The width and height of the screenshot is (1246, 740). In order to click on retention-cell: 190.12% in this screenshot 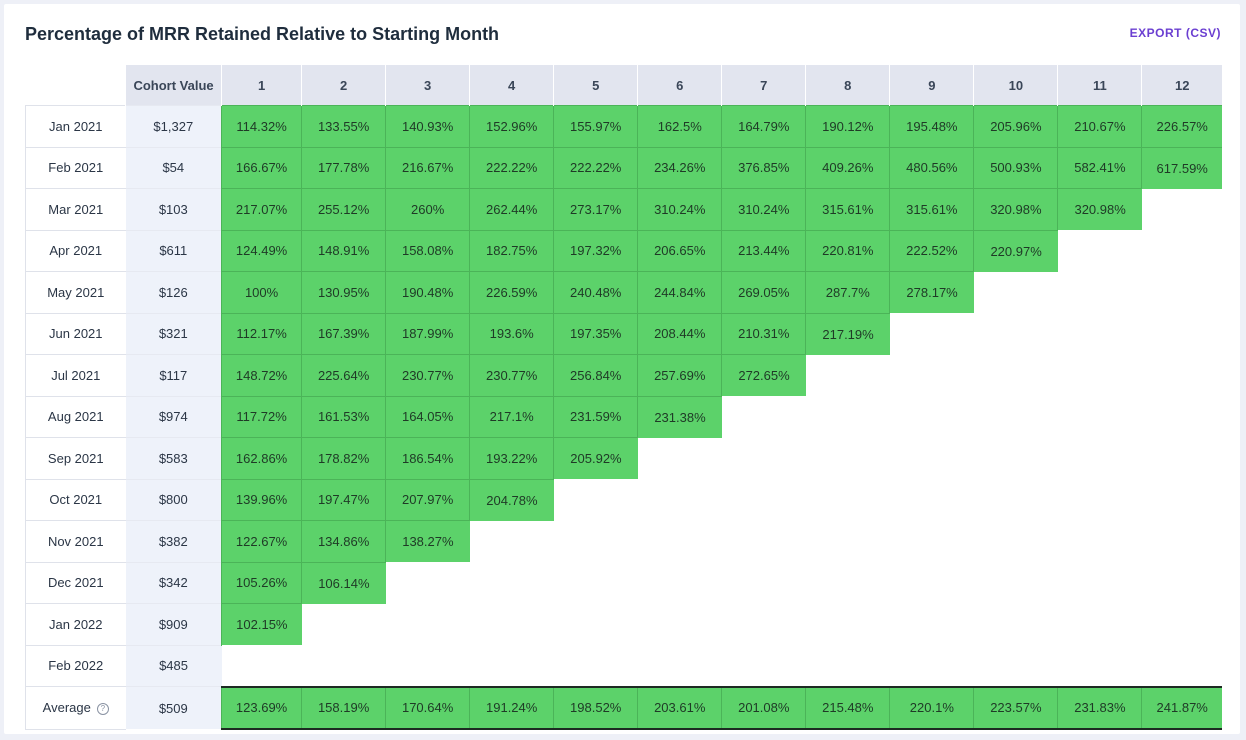, I will do `click(847, 126)`.